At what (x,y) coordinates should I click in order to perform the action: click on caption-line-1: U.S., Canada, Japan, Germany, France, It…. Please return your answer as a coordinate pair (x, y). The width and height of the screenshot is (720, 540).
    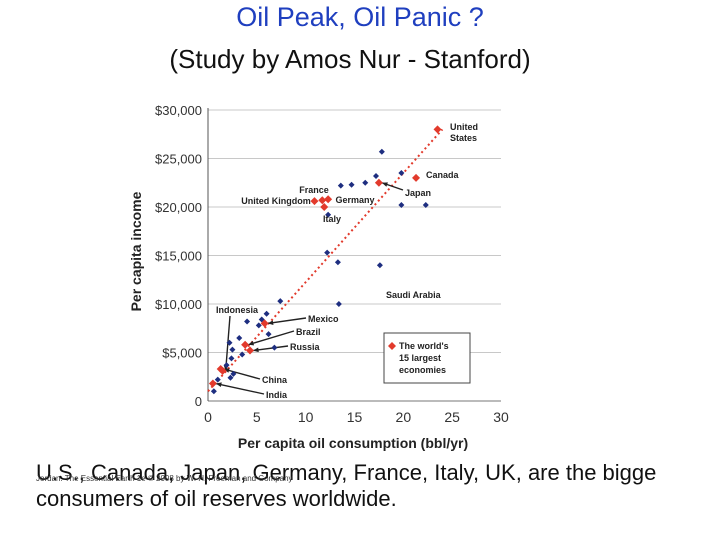
    Looking at the image, I should click on (346, 472).